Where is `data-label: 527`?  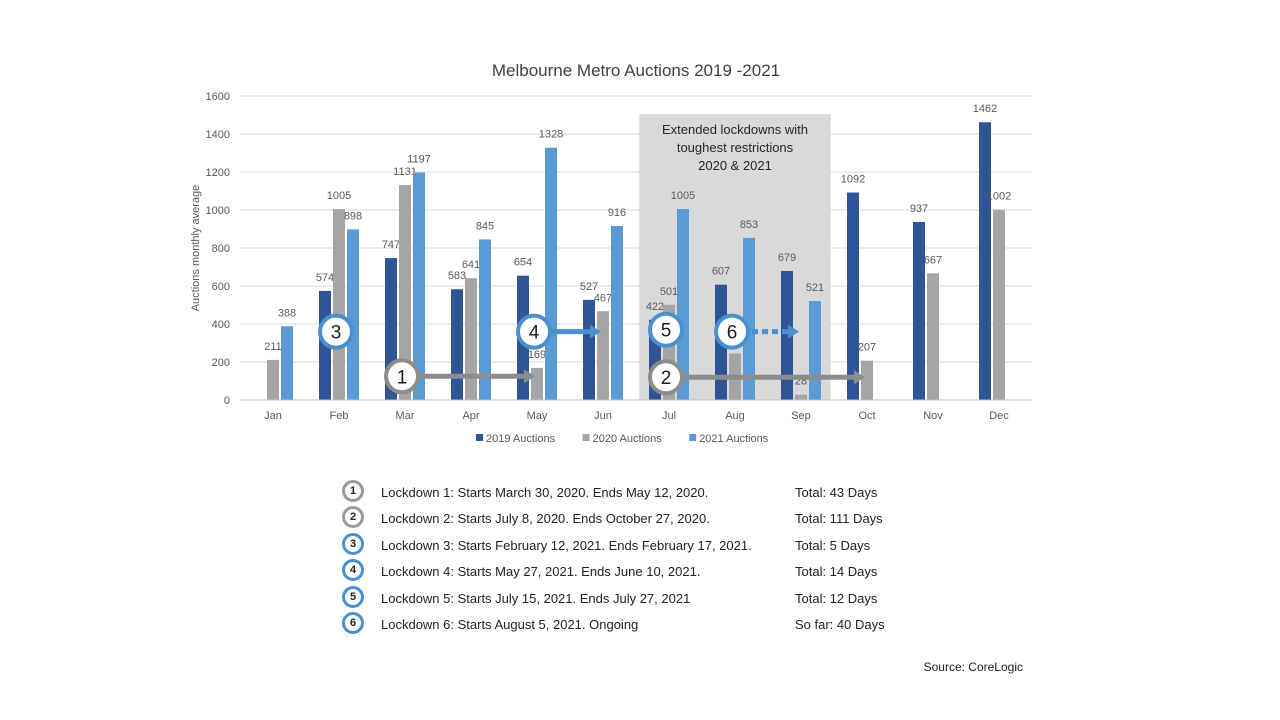
data-label: 527 is located at coordinates (589, 287).